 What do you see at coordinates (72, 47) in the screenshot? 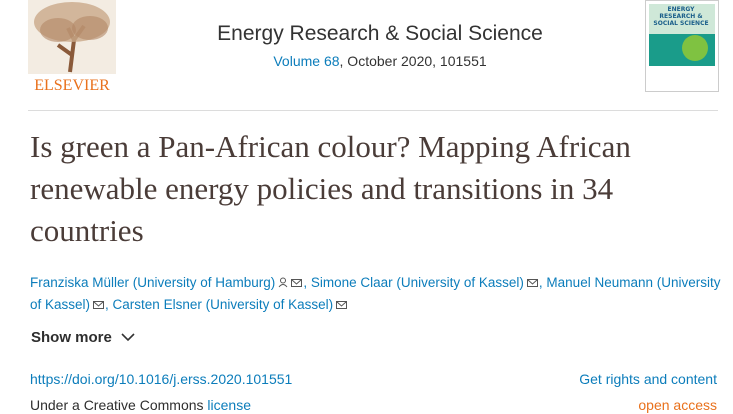
I see `elsevier-logo: ELSEVIER` at bounding box center [72, 47].